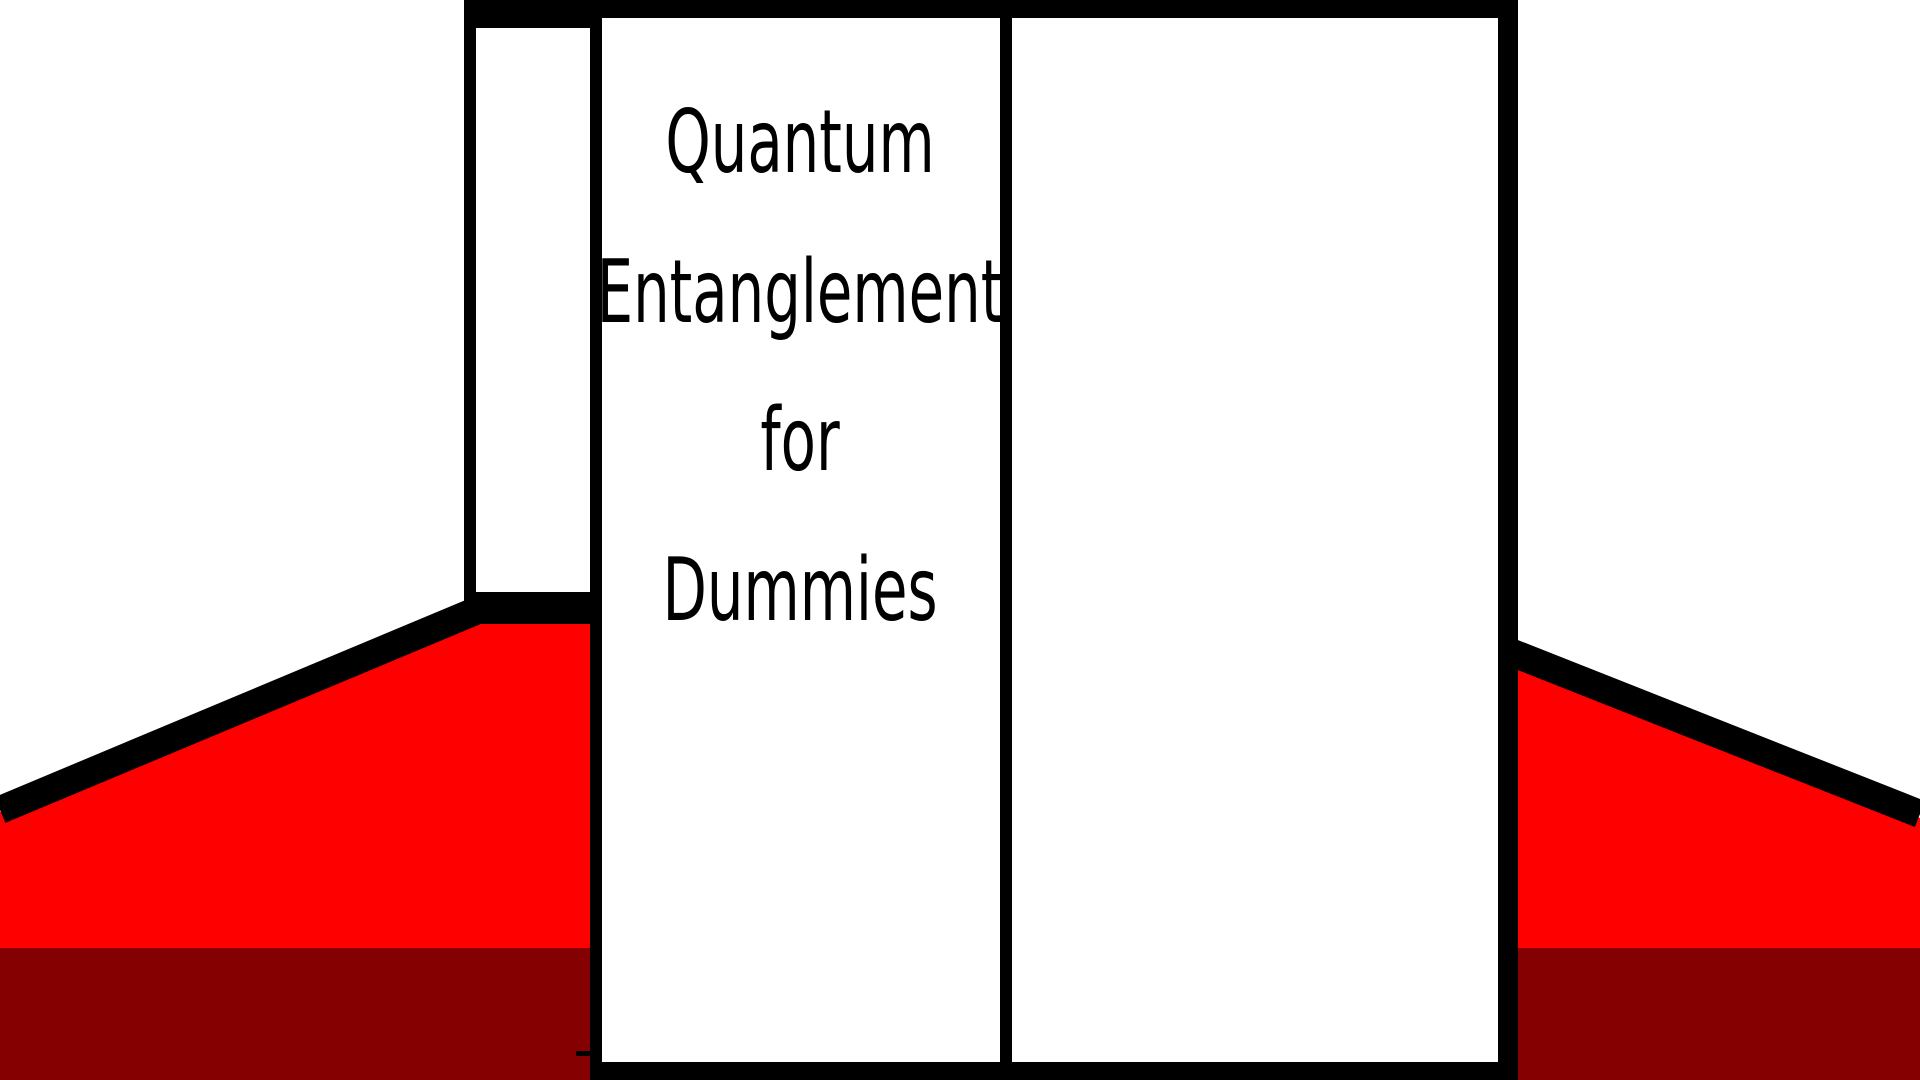  Describe the element at coordinates (1052, 8) in the screenshot. I see `book-top-edge` at that location.